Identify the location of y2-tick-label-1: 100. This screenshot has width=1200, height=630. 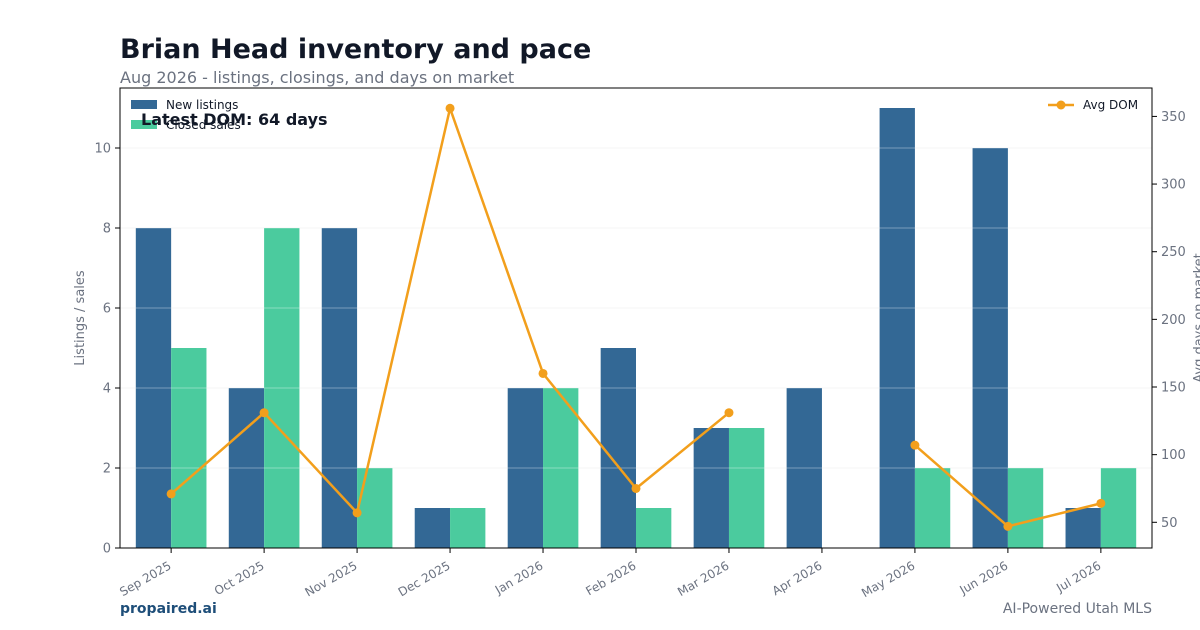
(1173, 455).